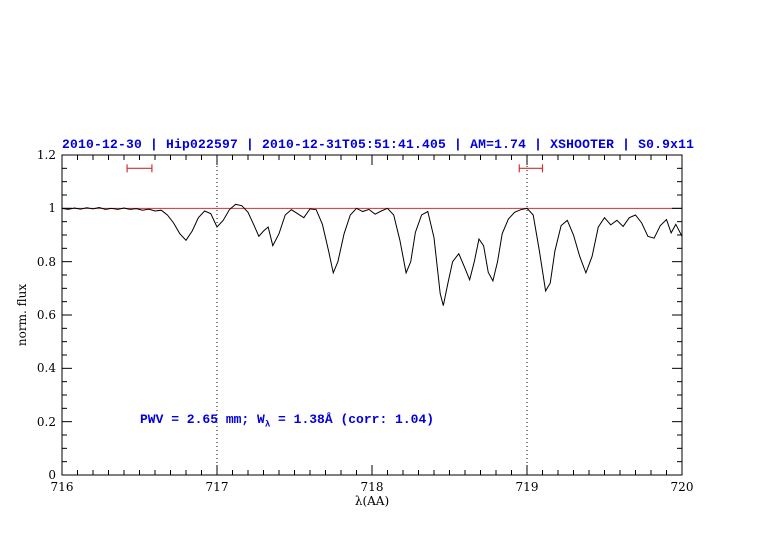 This screenshot has height=542, width=782. I want to click on pwv-annotation-subscript: λ, so click(267, 424).